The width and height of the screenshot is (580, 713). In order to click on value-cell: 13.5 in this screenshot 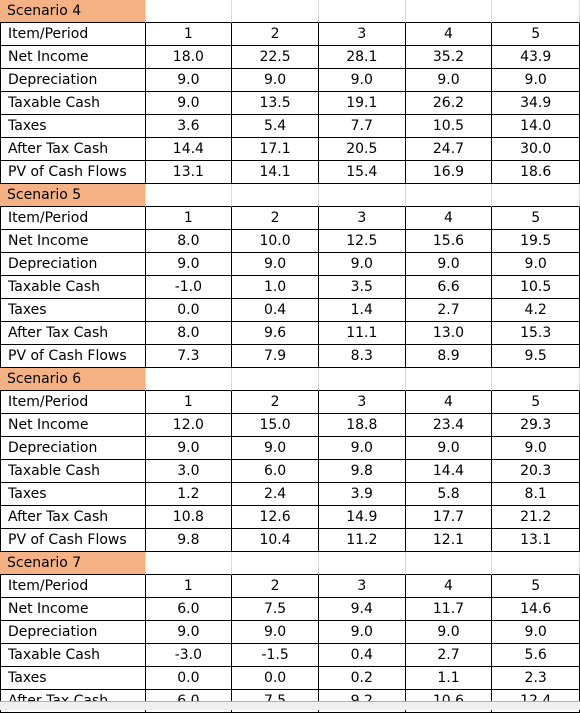, I will do `click(275, 103)`.